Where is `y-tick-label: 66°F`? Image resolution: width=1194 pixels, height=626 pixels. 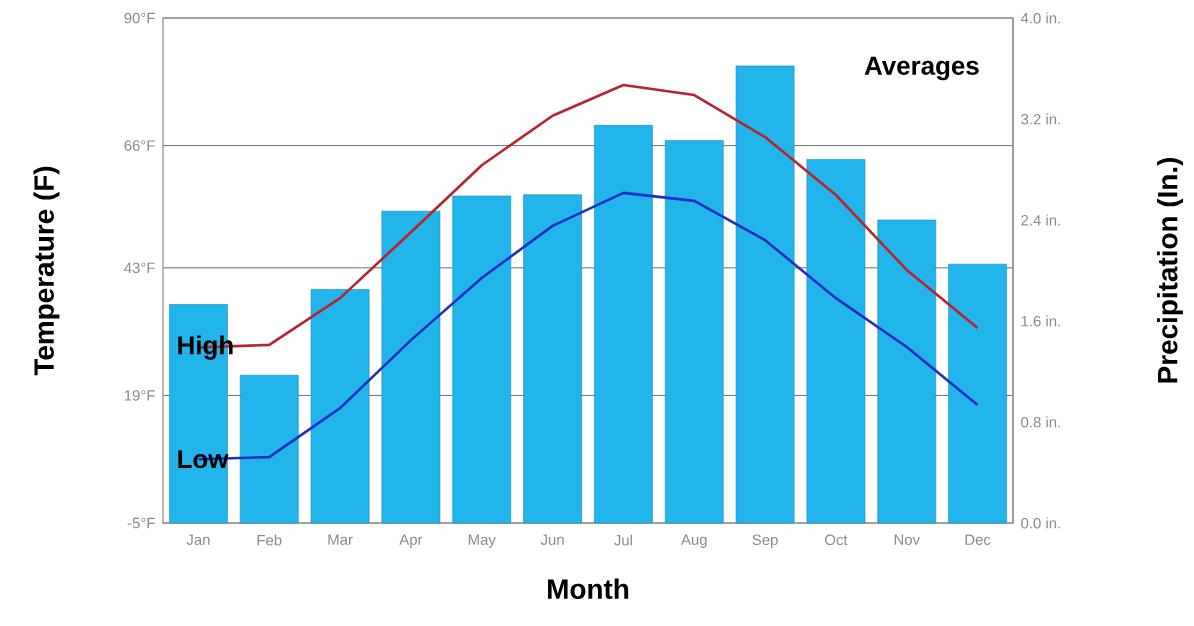
y-tick-label: 66°F is located at coordinates (139, 145).